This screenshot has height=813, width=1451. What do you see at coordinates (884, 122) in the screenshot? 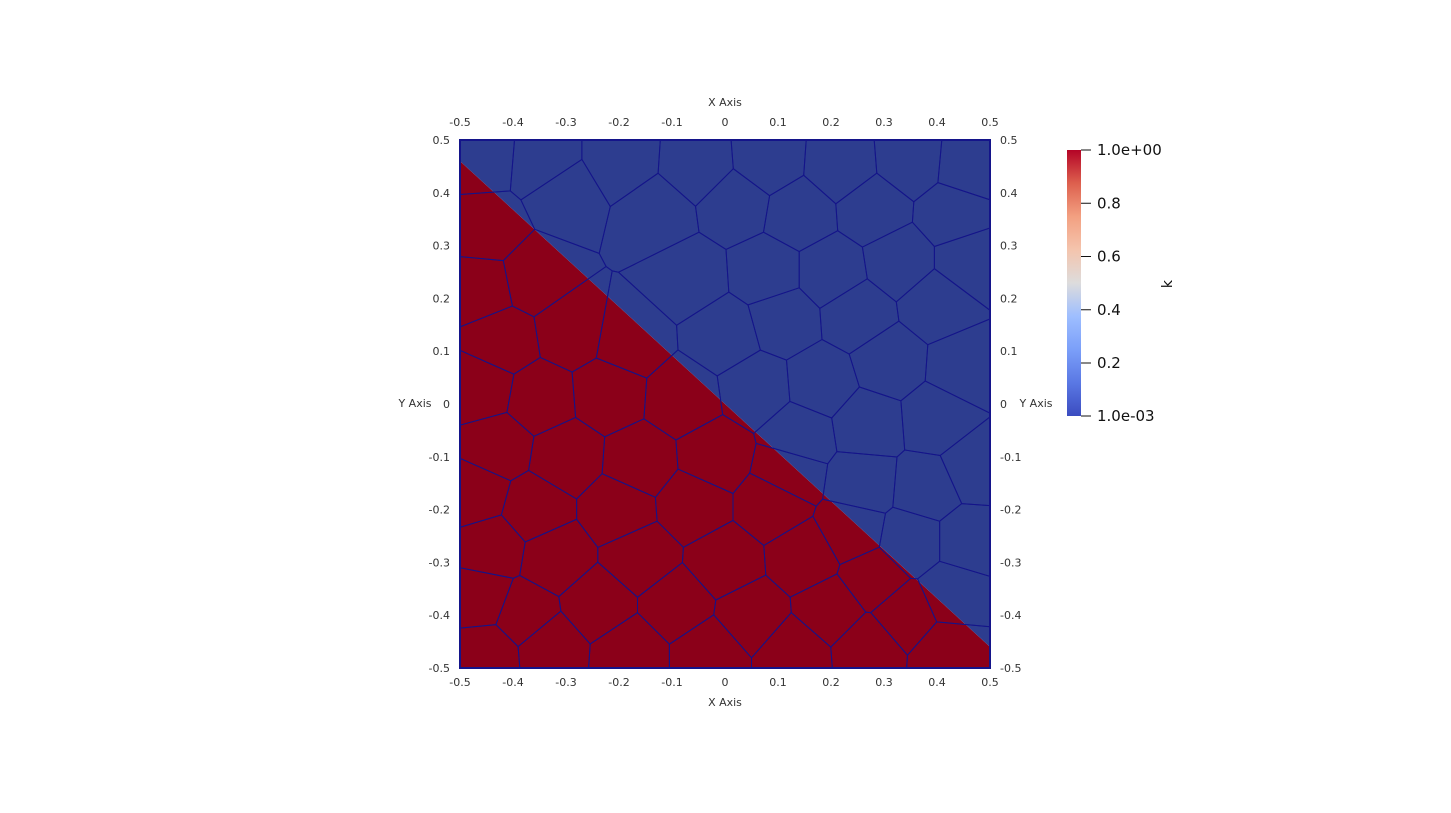
I see `x-tick-label-top: 0.3` at bounding box center [884, 122].